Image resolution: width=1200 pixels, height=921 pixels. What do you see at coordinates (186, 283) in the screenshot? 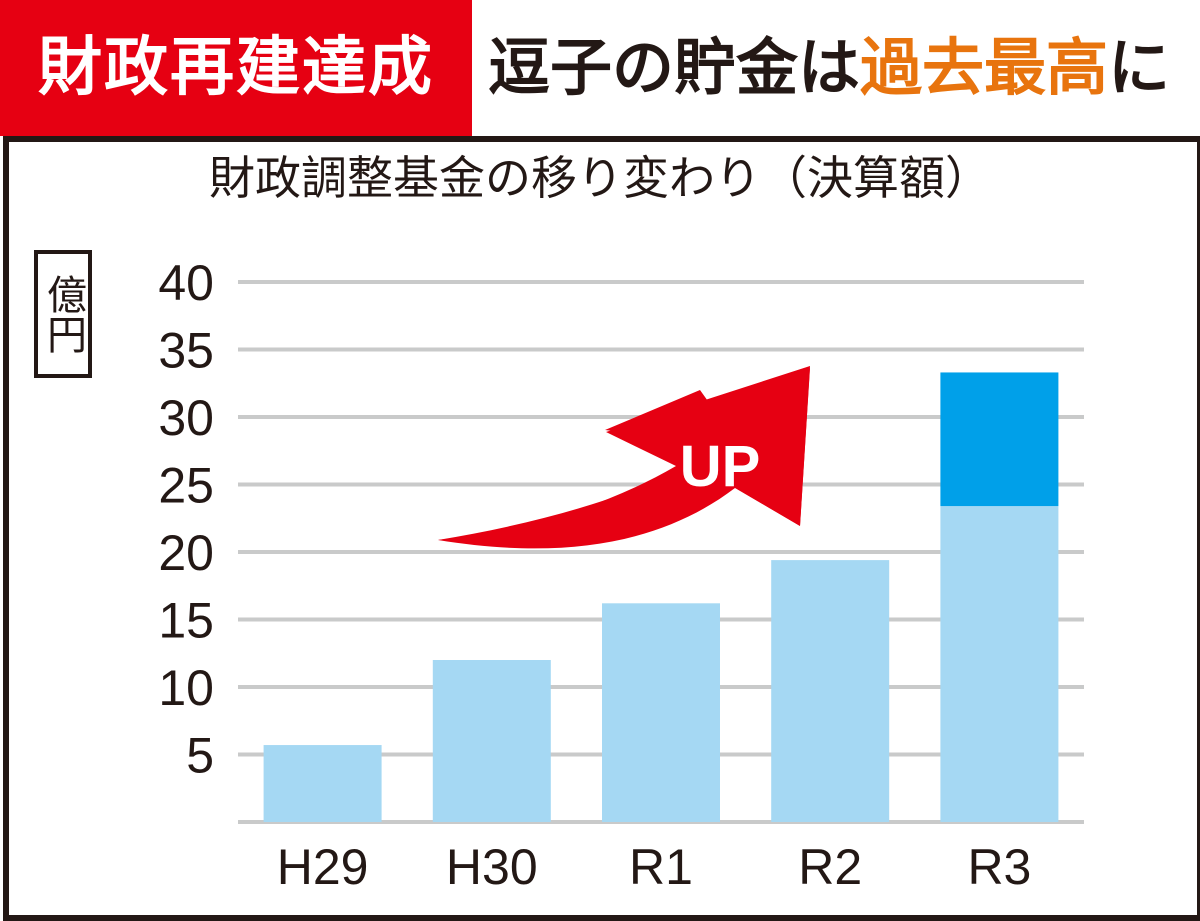
I see `y-tick-label: 40` at bounding box center [186, 283].